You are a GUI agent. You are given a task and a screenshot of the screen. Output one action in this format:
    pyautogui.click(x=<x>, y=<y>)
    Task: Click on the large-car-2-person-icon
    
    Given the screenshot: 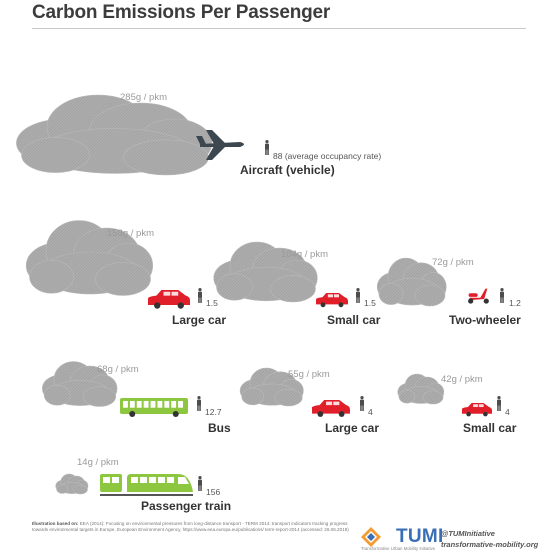 What is the action you would take?
    pyautogui.click(x=362, y=403)
    